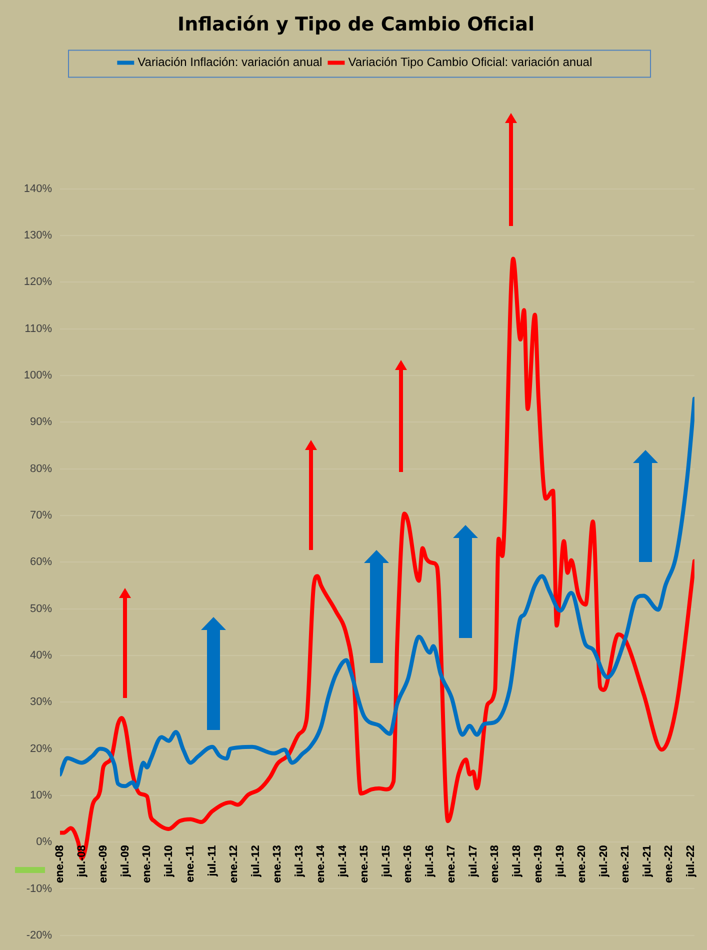 The width and height of the screenshot is (707, 950). I want to click on x-tick-label: jul.-10, so click(168, 861).